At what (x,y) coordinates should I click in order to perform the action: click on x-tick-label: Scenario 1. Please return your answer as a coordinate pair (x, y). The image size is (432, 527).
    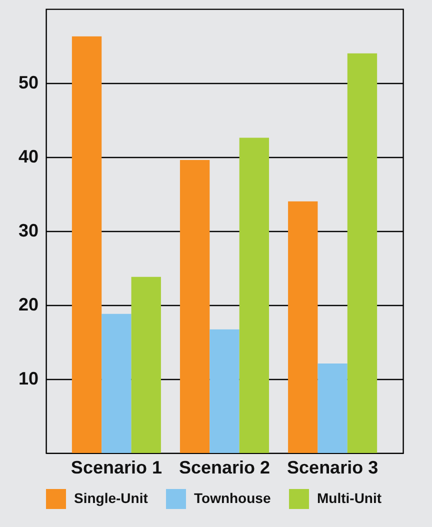
    Looking at the image, I should click on (116, 468).